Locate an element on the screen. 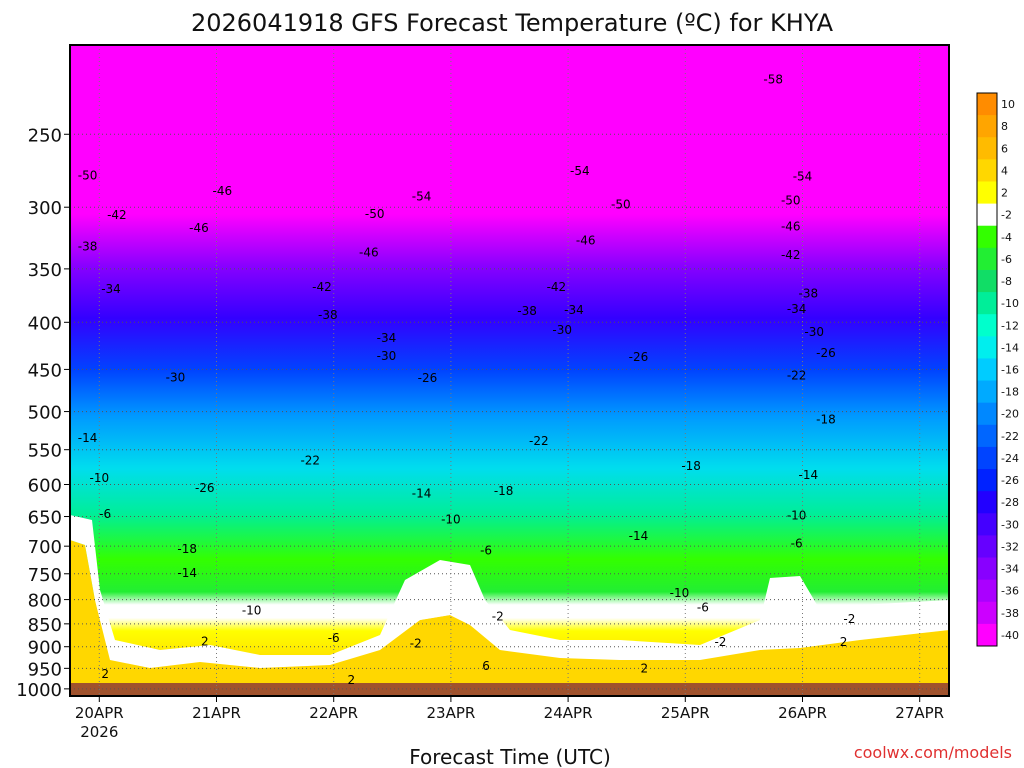 The image size is (1024, 768). colorbar-label: -16 is located at coordinates (1010, 370).